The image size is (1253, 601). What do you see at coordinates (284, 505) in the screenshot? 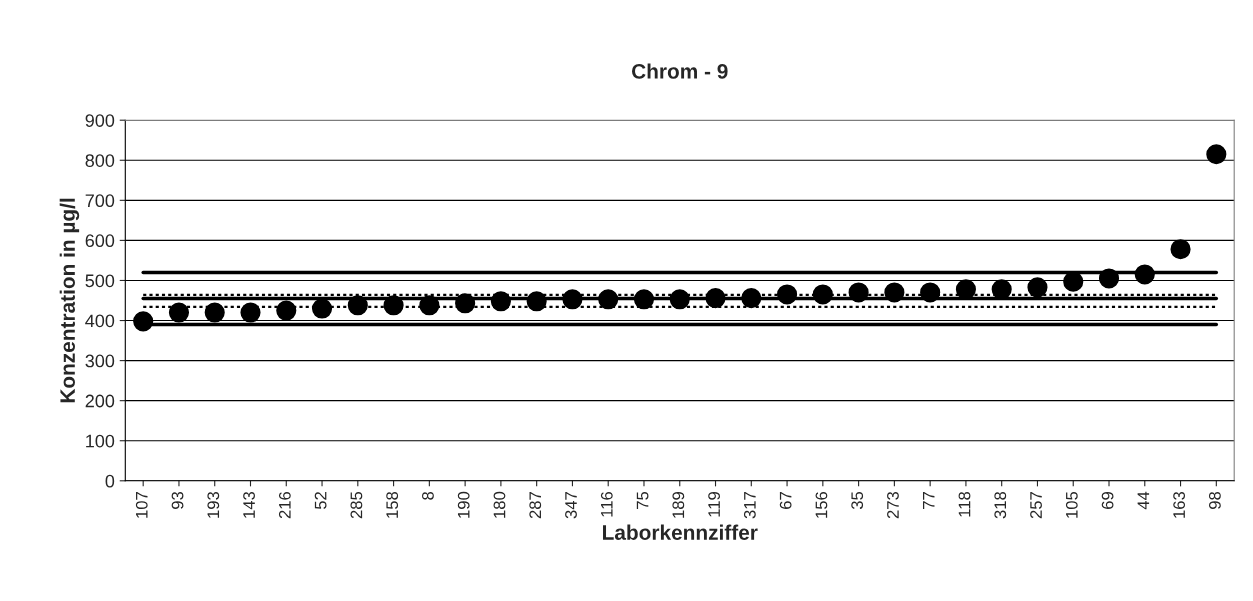
I see `x-tick-label: 216` at bounding box center [284, 505].